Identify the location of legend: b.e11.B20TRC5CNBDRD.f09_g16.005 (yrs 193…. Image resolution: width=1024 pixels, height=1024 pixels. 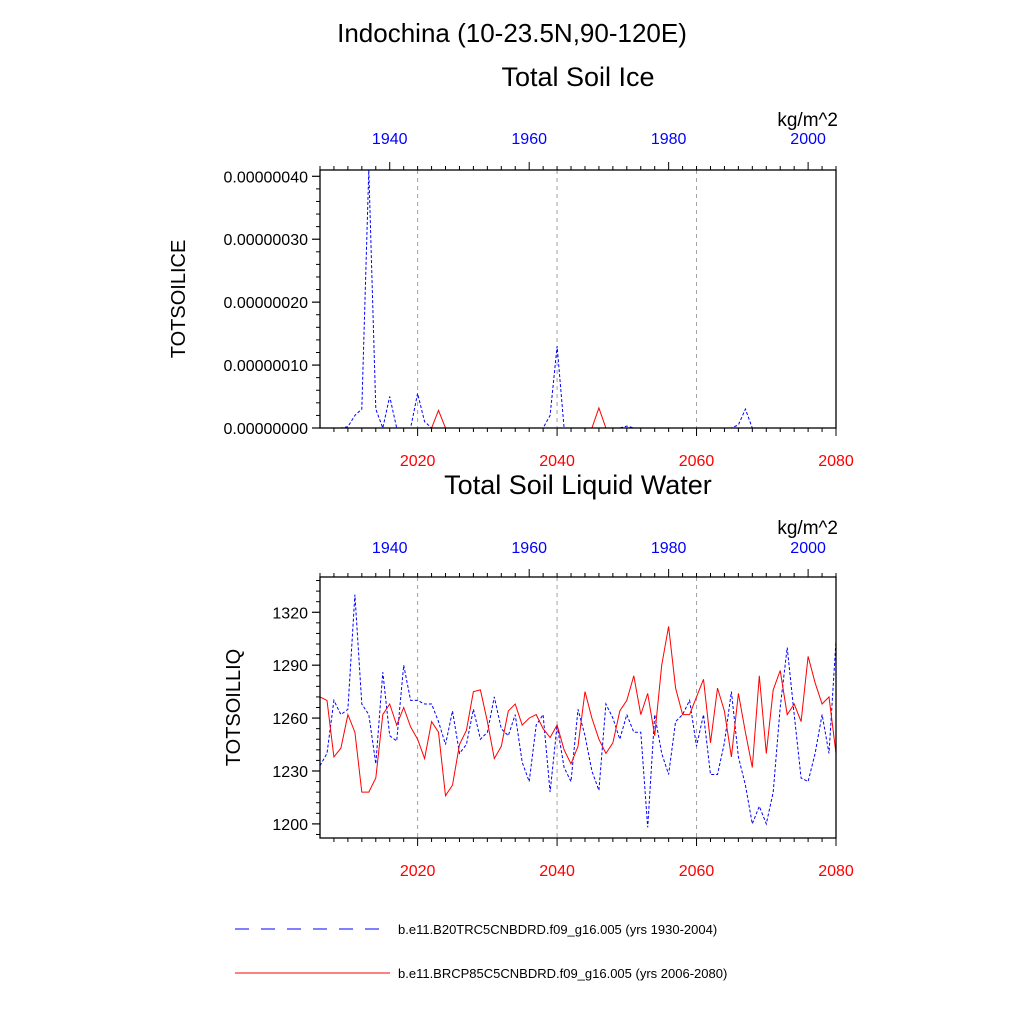
(481, 951).